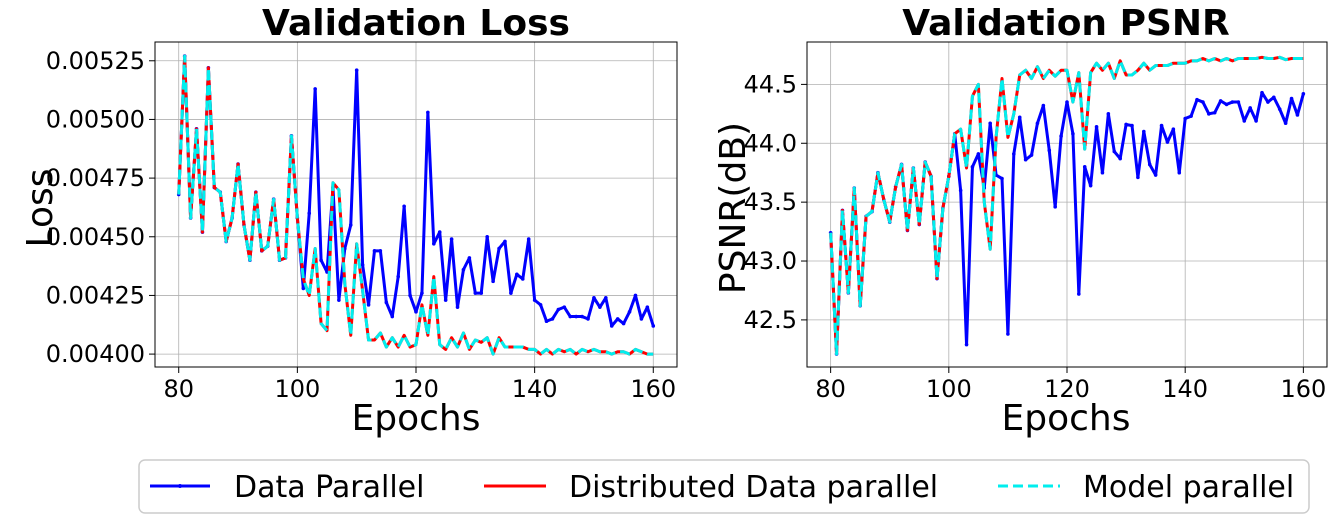 The width and height of the screenshot is (1334, 521). Describe the element at coordinates (770, 202) in the screenshot. I see `psnr-y-tick-label-43.5: 43.5` at that location.